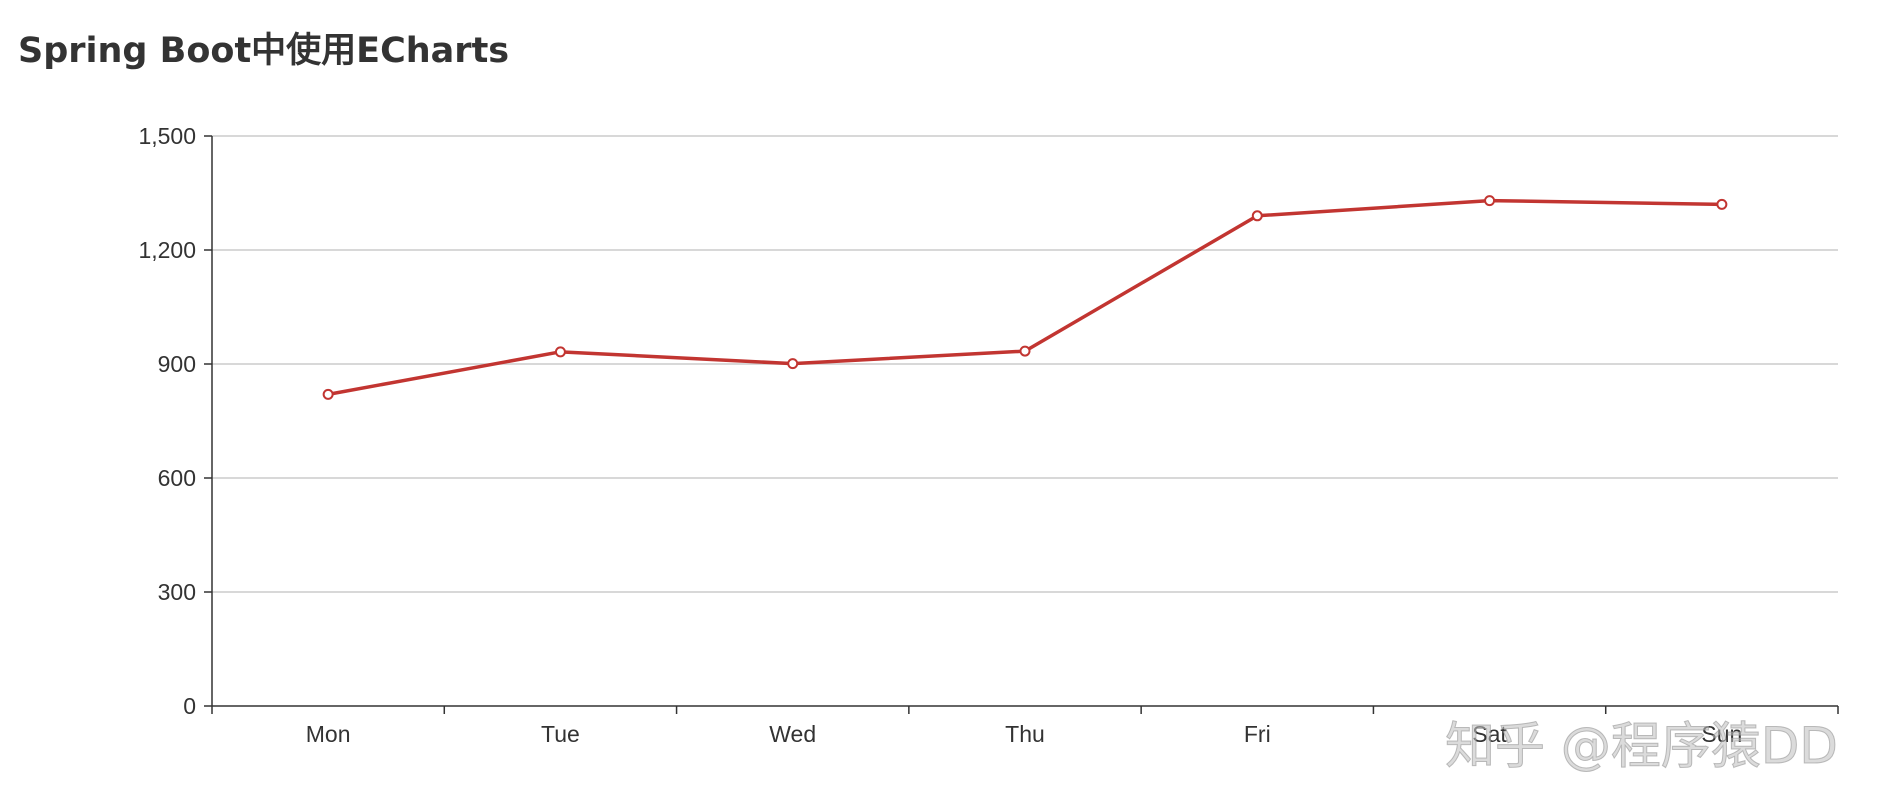 The height and width of the screenshot is (812, 1900). Describe the element at coordinates (264, 51) in the screenshot. I see `chart-title: Spring Boot中使用ECharts` at that location.